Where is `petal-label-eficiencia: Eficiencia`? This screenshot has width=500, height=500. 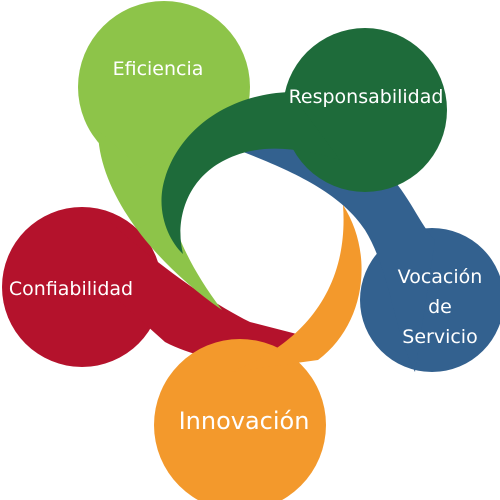 petal-label-eficiencia: Eficiencia is located at coordinates (158, 69).